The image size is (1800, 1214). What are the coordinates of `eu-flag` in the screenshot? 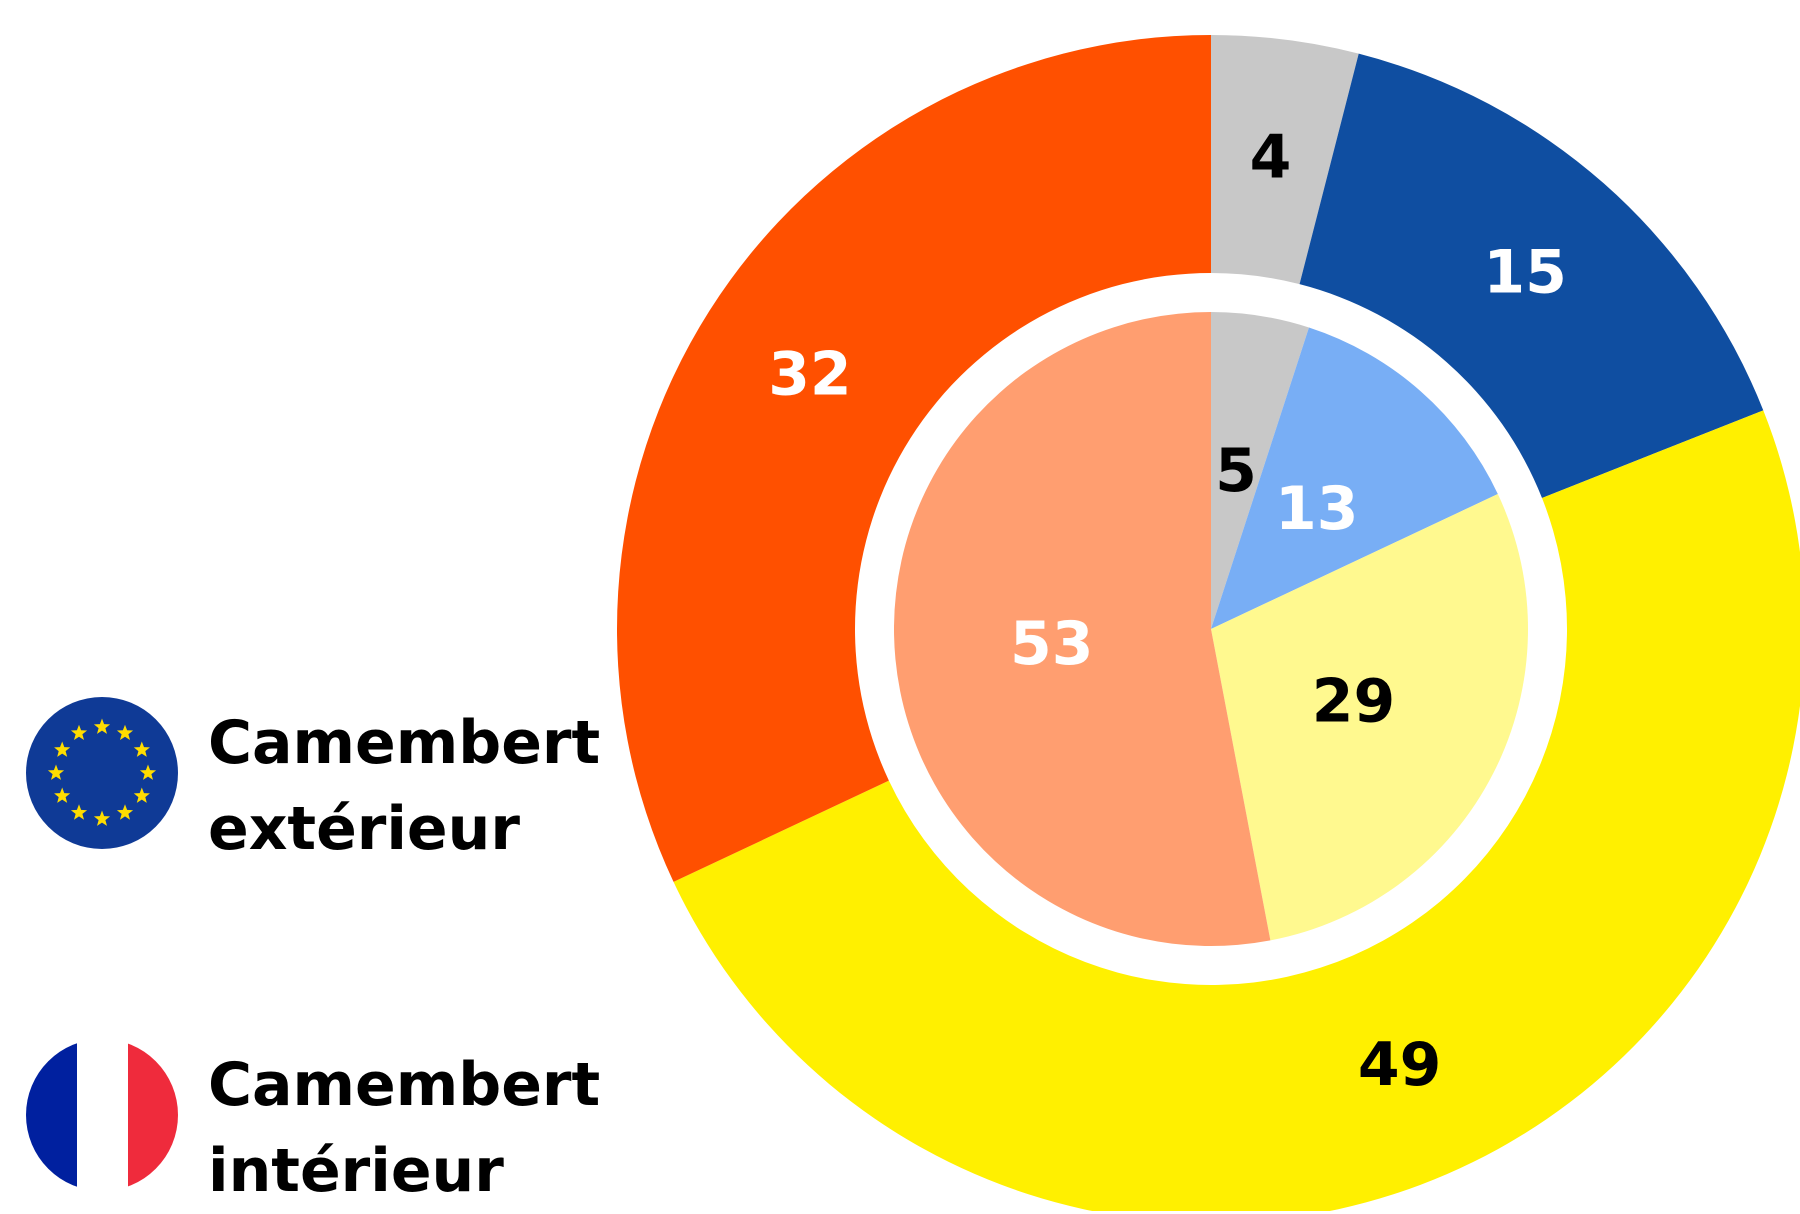 It's located at (102, 773).